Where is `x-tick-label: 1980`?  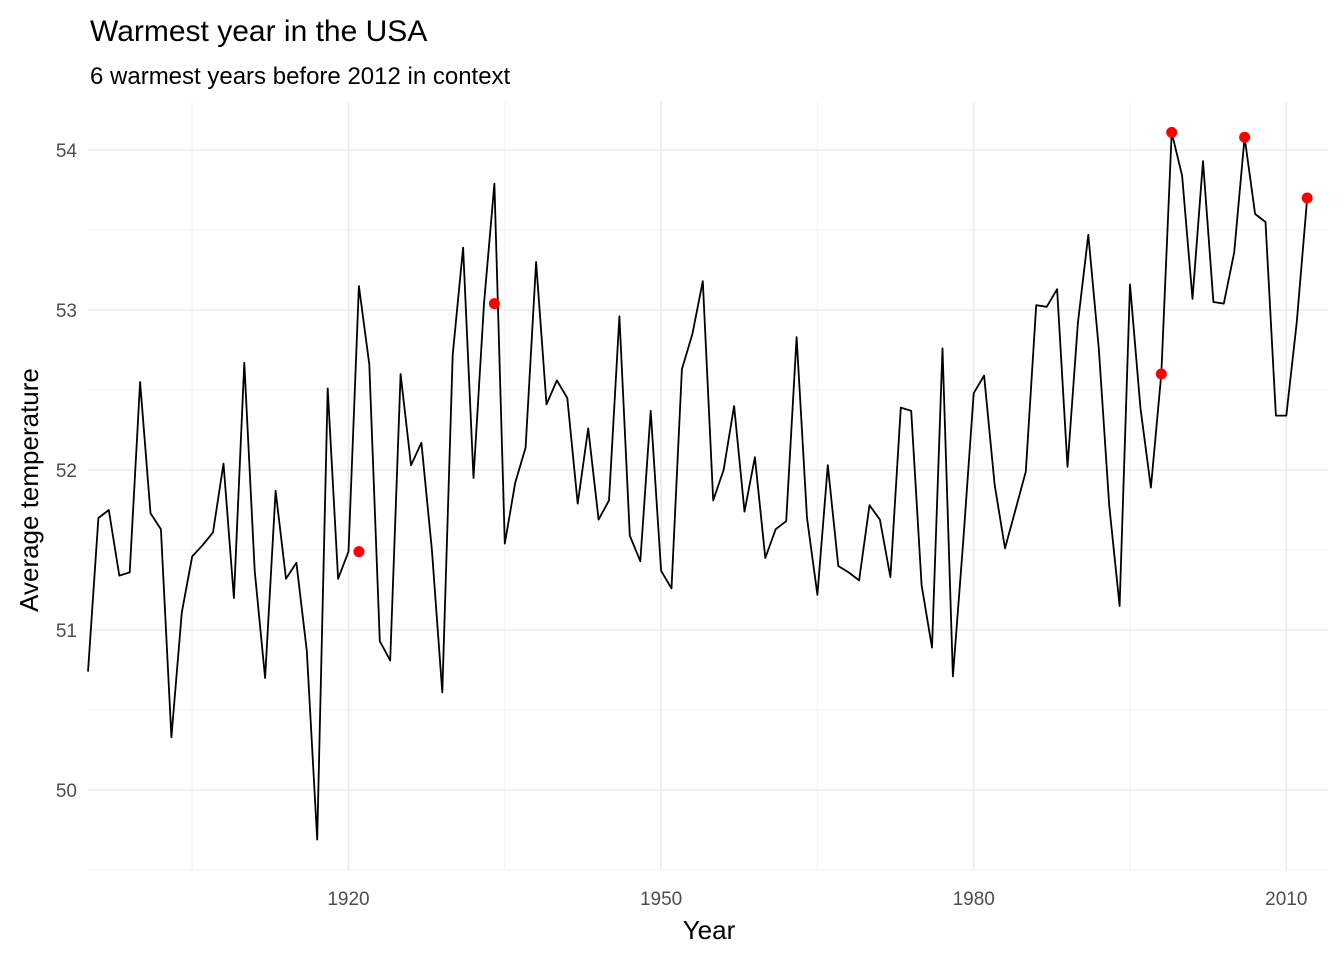 x-tick-label: 1980 is located at coordinates (974, 899).